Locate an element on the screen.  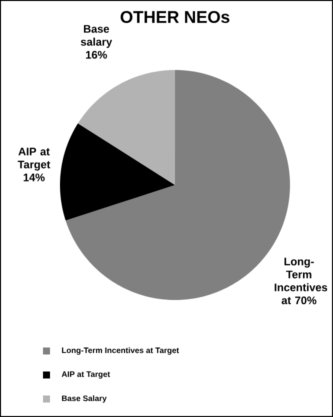
chart-title: OTHER NEOs is located at coordinates (175, 17).